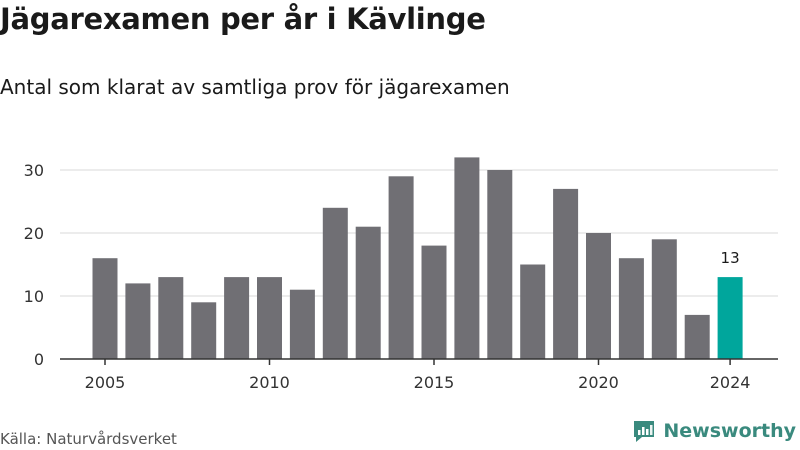  What do you see at coordinates (434, 382) in the screenshot?
I see `x-tick-label: 2015` at bounding box center [434, 382].